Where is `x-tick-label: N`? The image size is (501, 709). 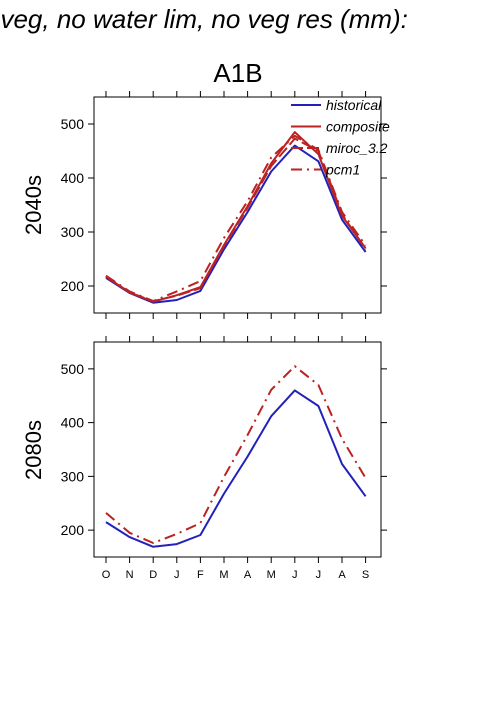 x-tick-label: N is located at coordinates (130, 575).